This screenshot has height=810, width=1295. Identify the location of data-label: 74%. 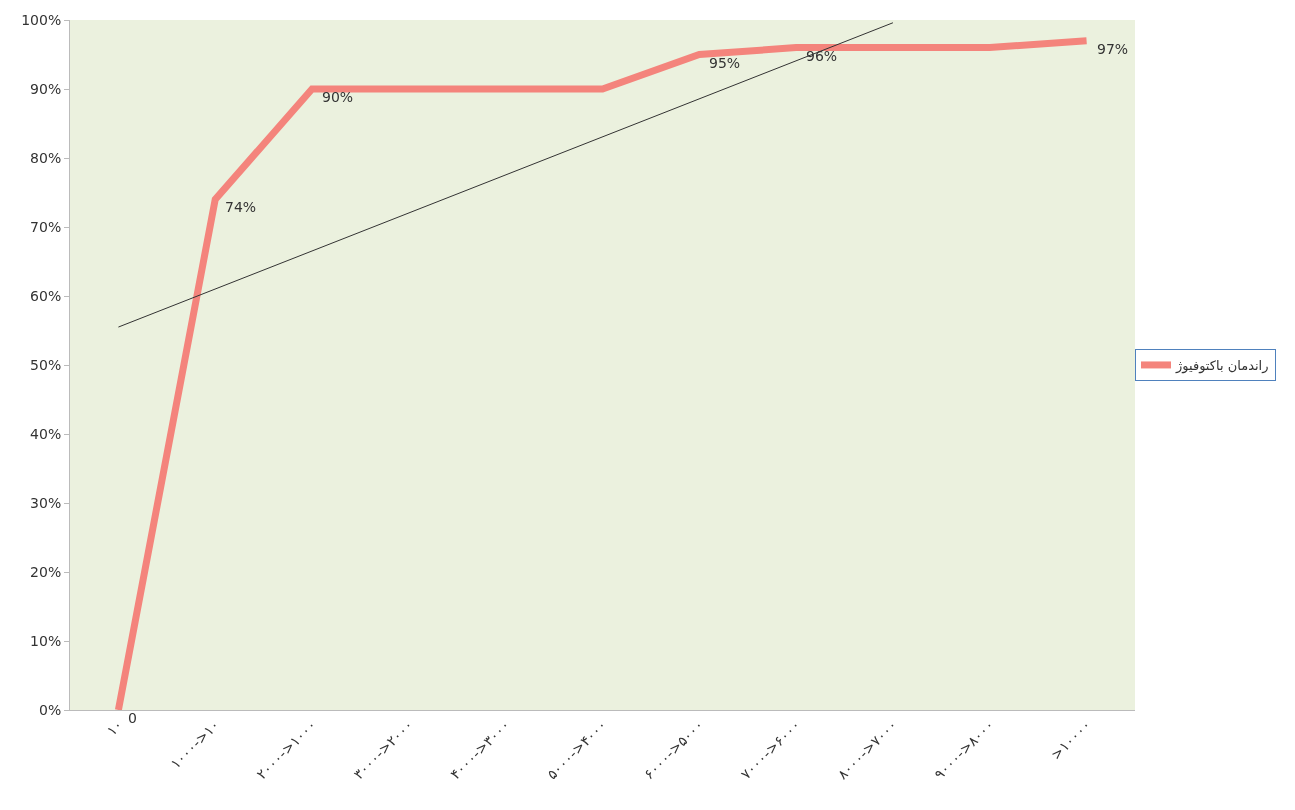
(241, 207).